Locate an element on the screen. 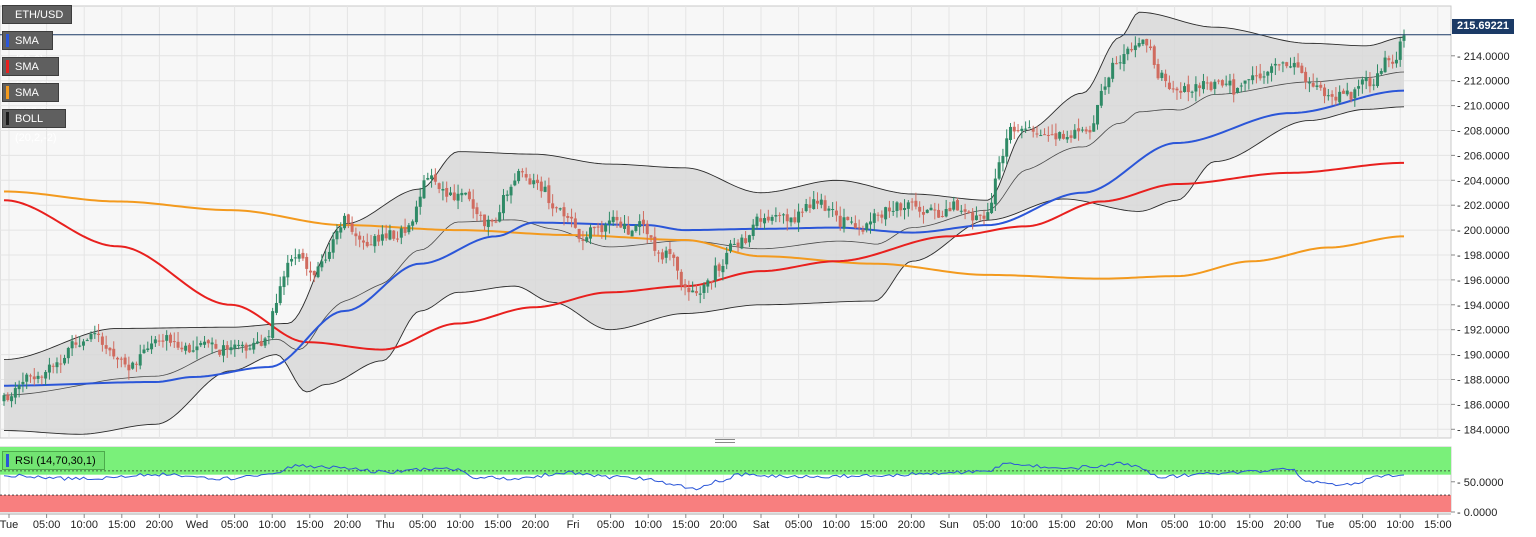 This screenshot has width=1536, height=537. sma200-tag: SMA (200,0) is located at coordinates (30, 100).